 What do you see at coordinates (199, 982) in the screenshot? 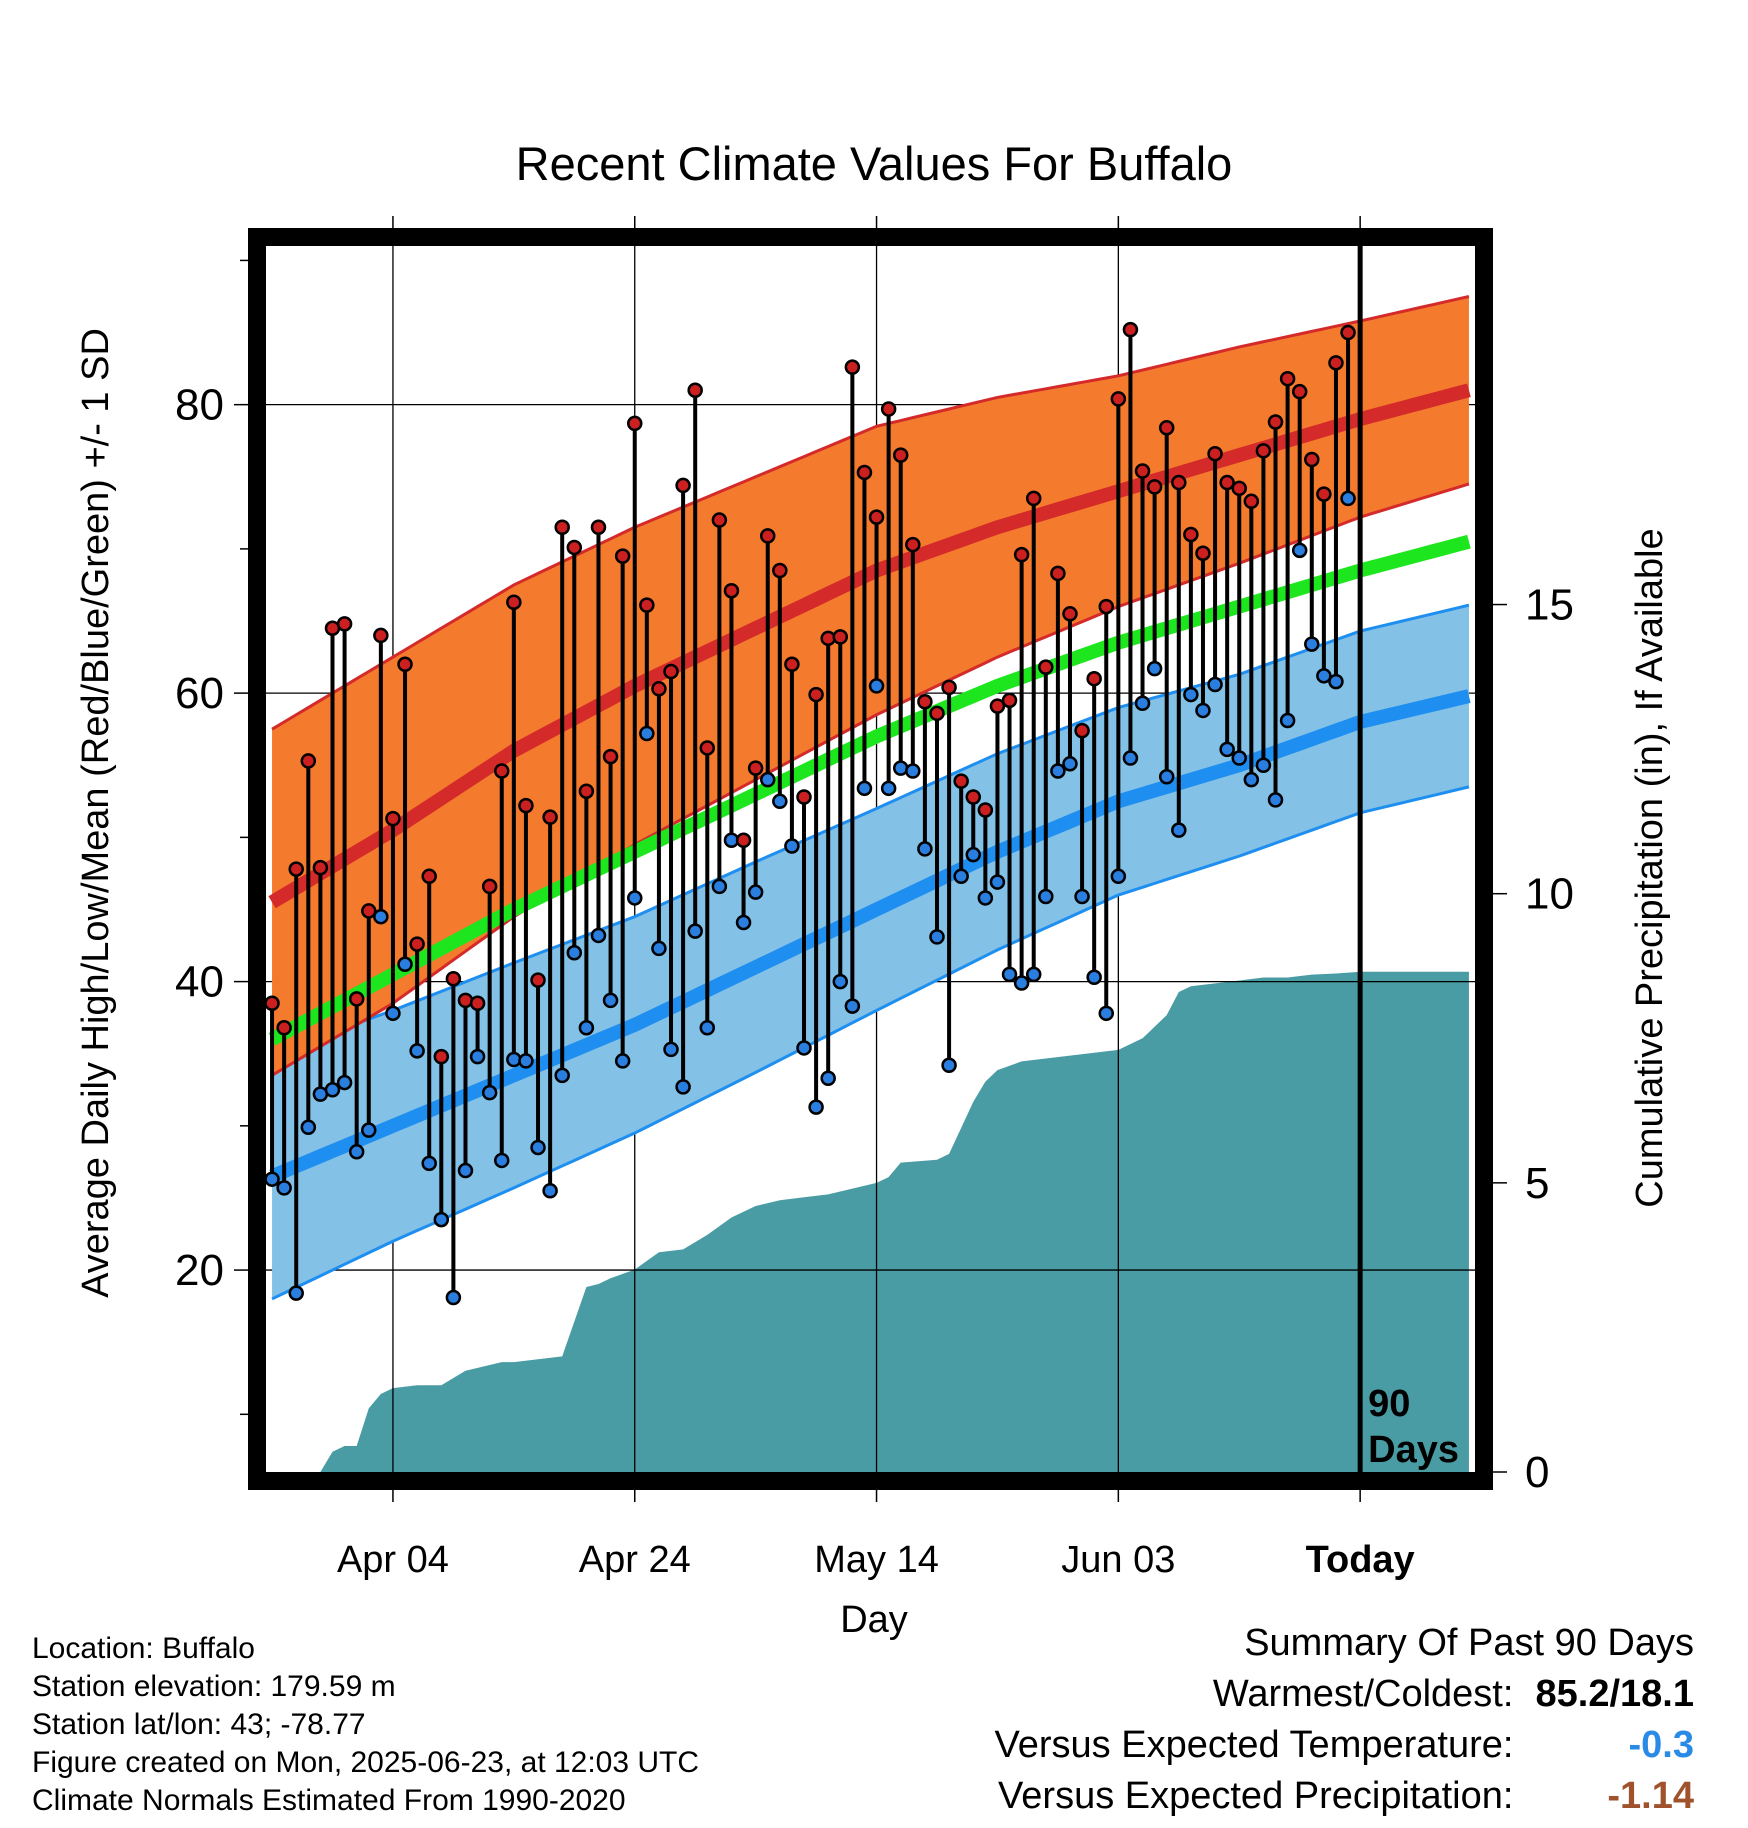
I see `y-tick-label: 40` at bounding box center [199, 982].